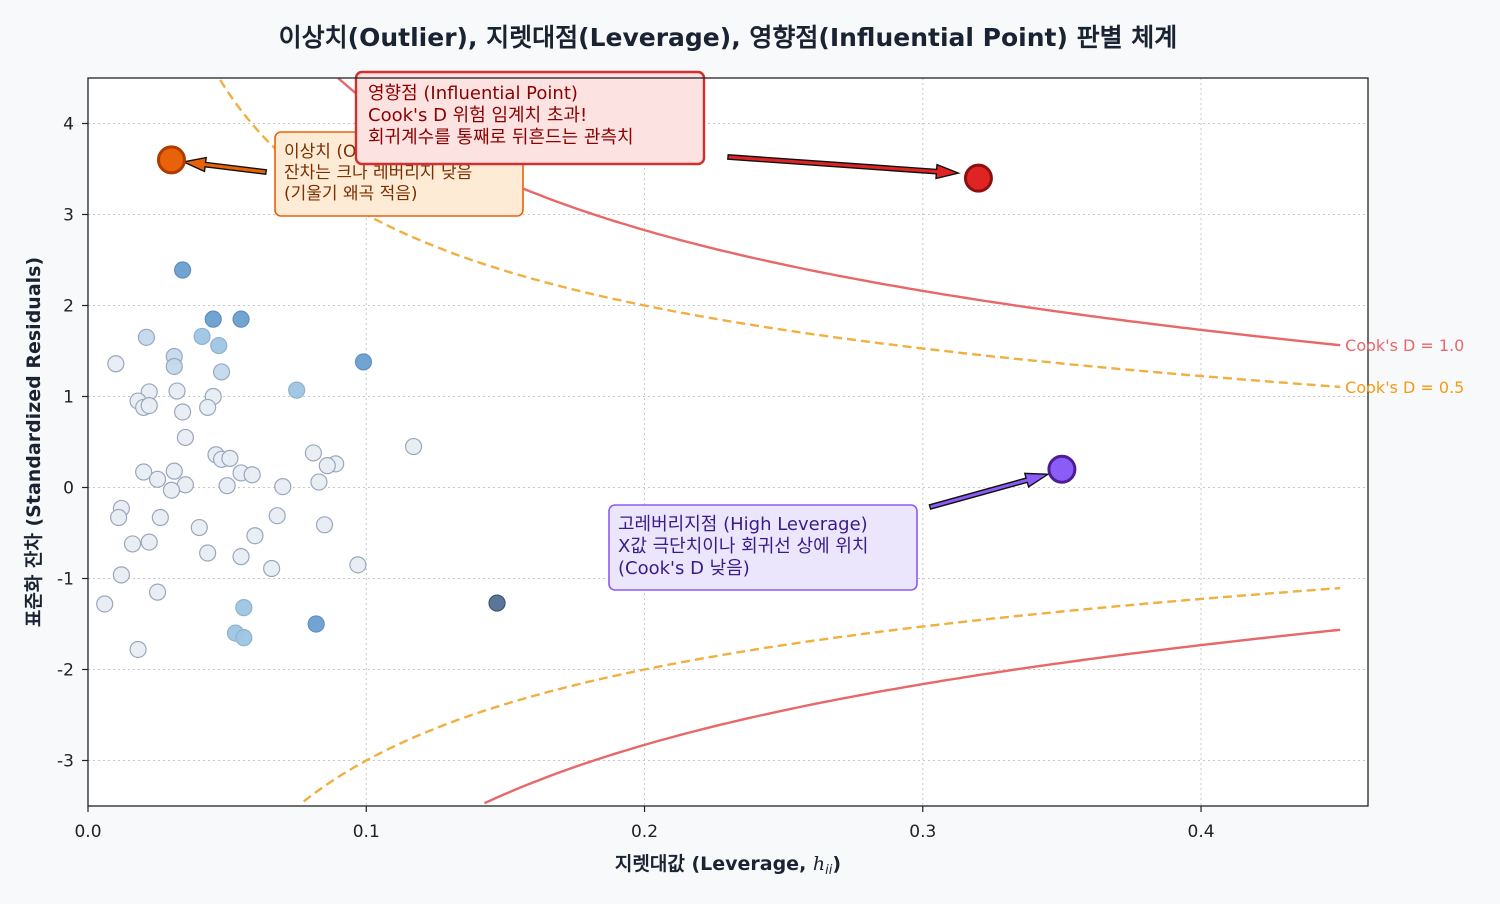 Image resolution: width=1500 pixels, height=904 pixels. What do you see at coordinates (224, 165) in the screenshot?
I see `outlier-arrow` at bounding box center [224, 165].